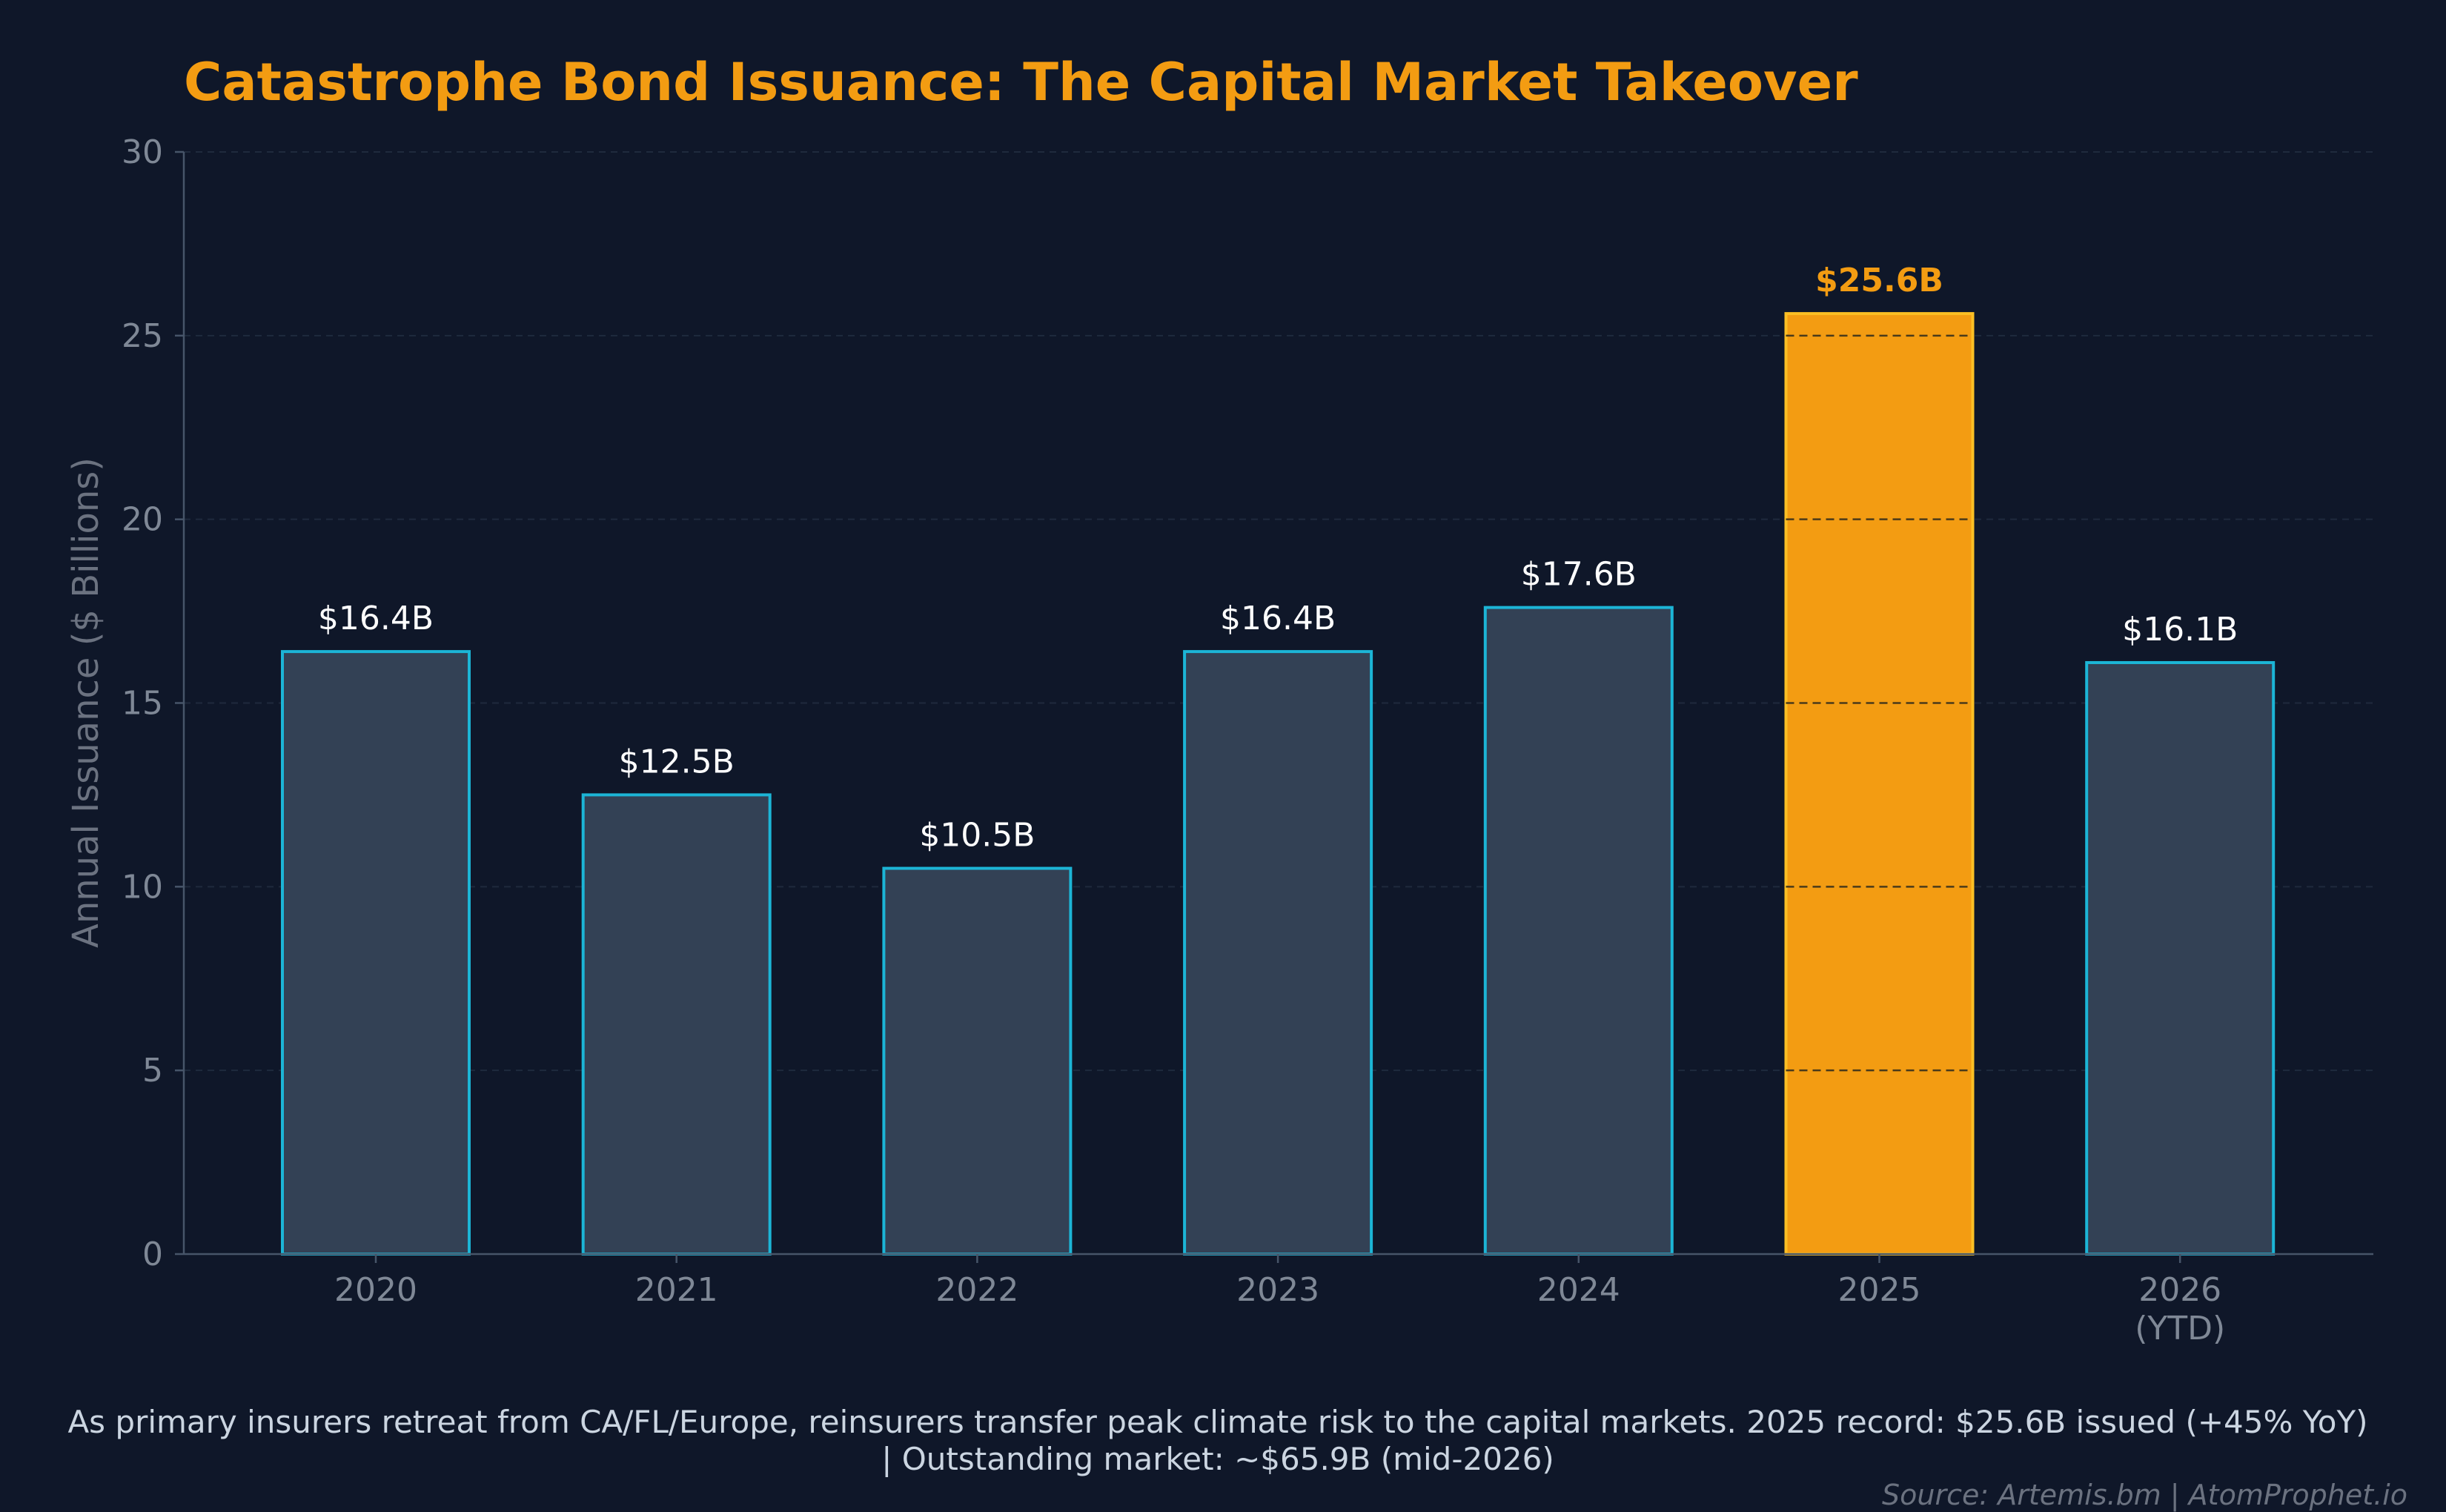  I want to click on x-tick-label: 2026, so click(2179, 1290).